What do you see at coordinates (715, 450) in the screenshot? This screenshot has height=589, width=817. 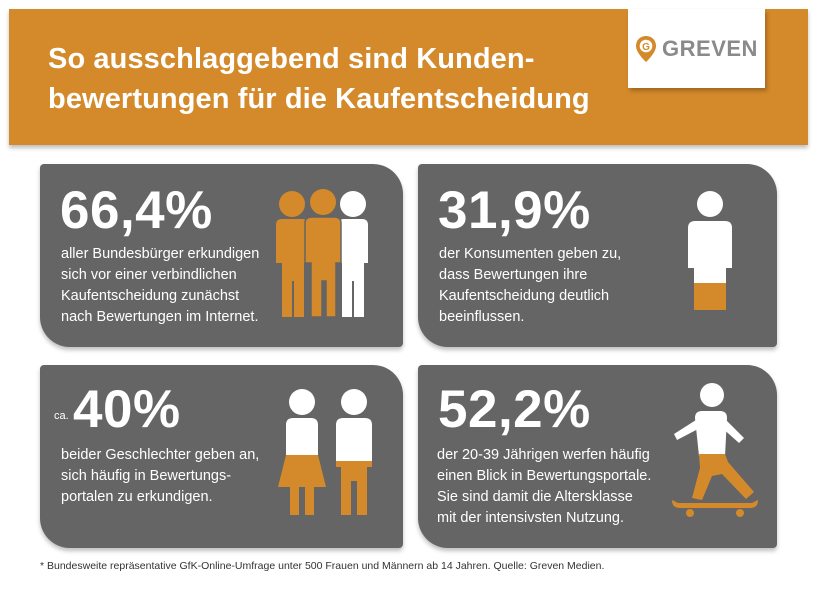 I see `skateboarder-icon` at bounding box center [715, 450].